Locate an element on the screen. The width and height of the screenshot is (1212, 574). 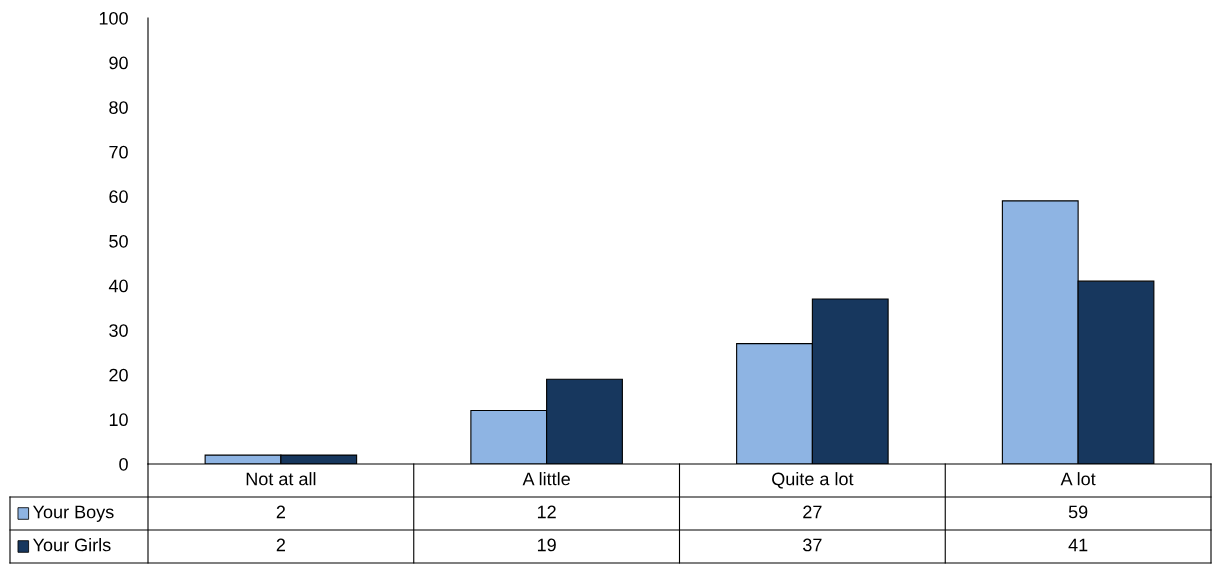
legend-label: Your Boys is located at coordinates (73, 513).